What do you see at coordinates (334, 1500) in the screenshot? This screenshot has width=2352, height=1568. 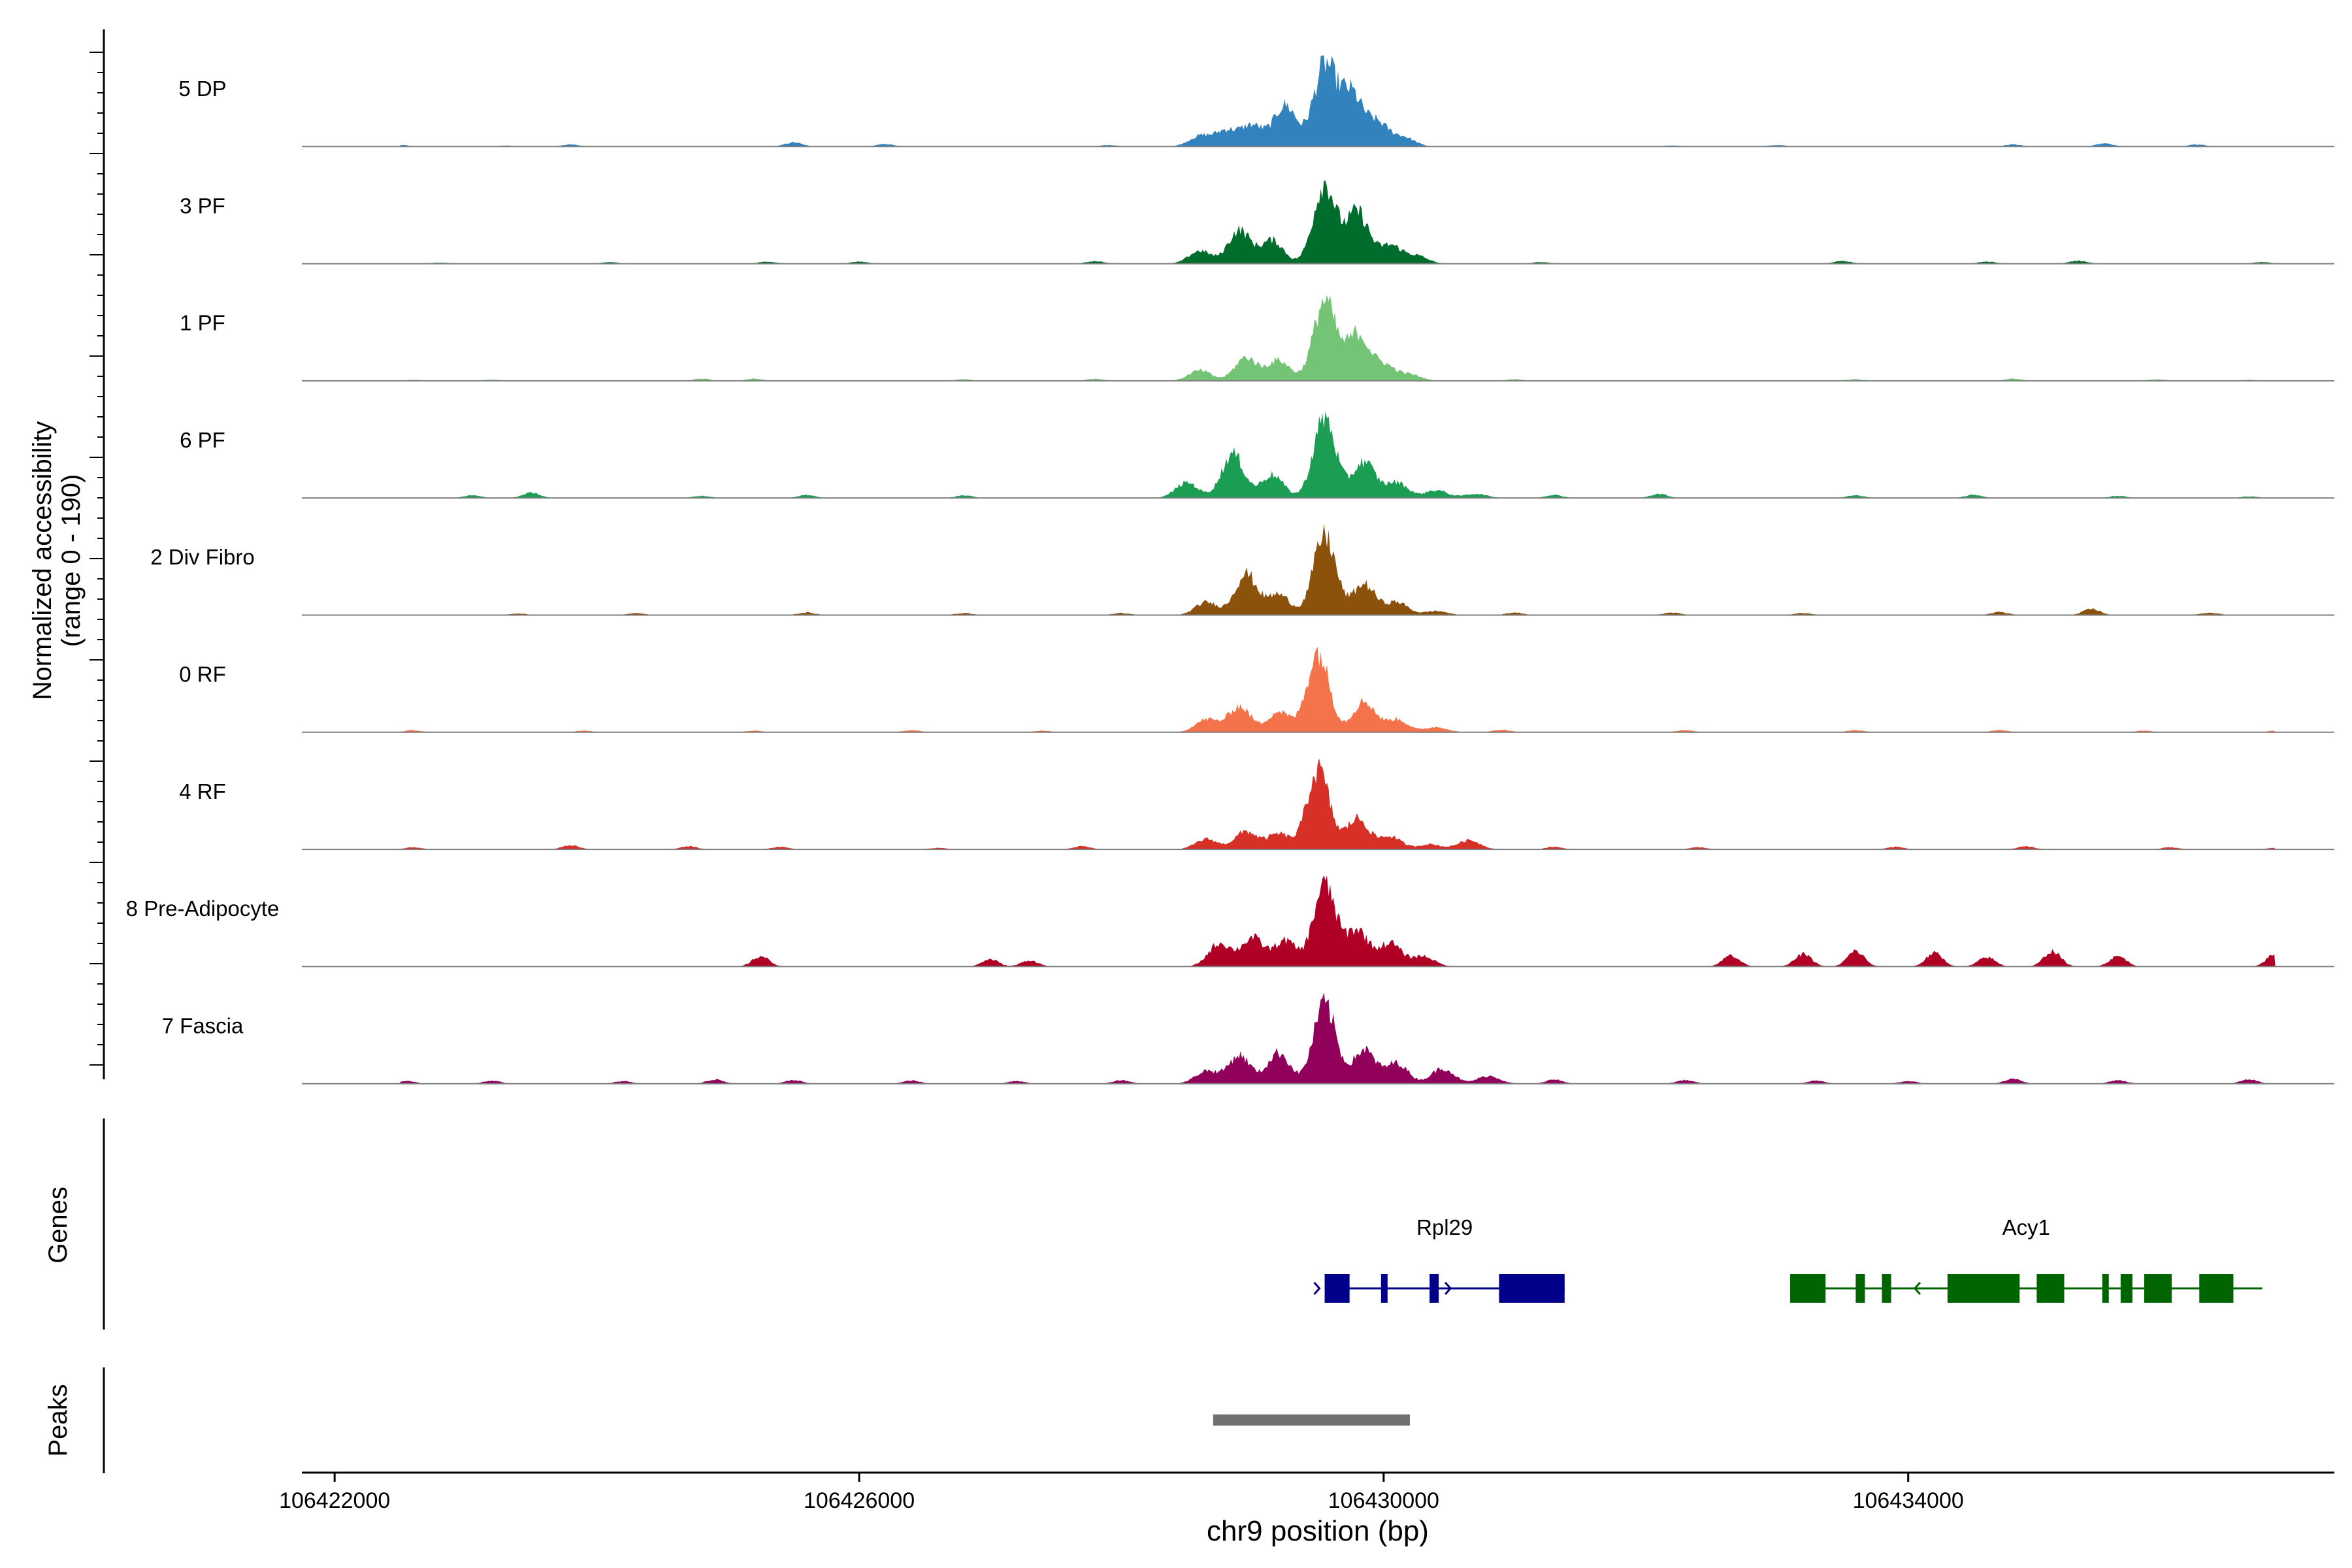 I see `x-tick-label: 106422000` at bounding box center [334, 1500].